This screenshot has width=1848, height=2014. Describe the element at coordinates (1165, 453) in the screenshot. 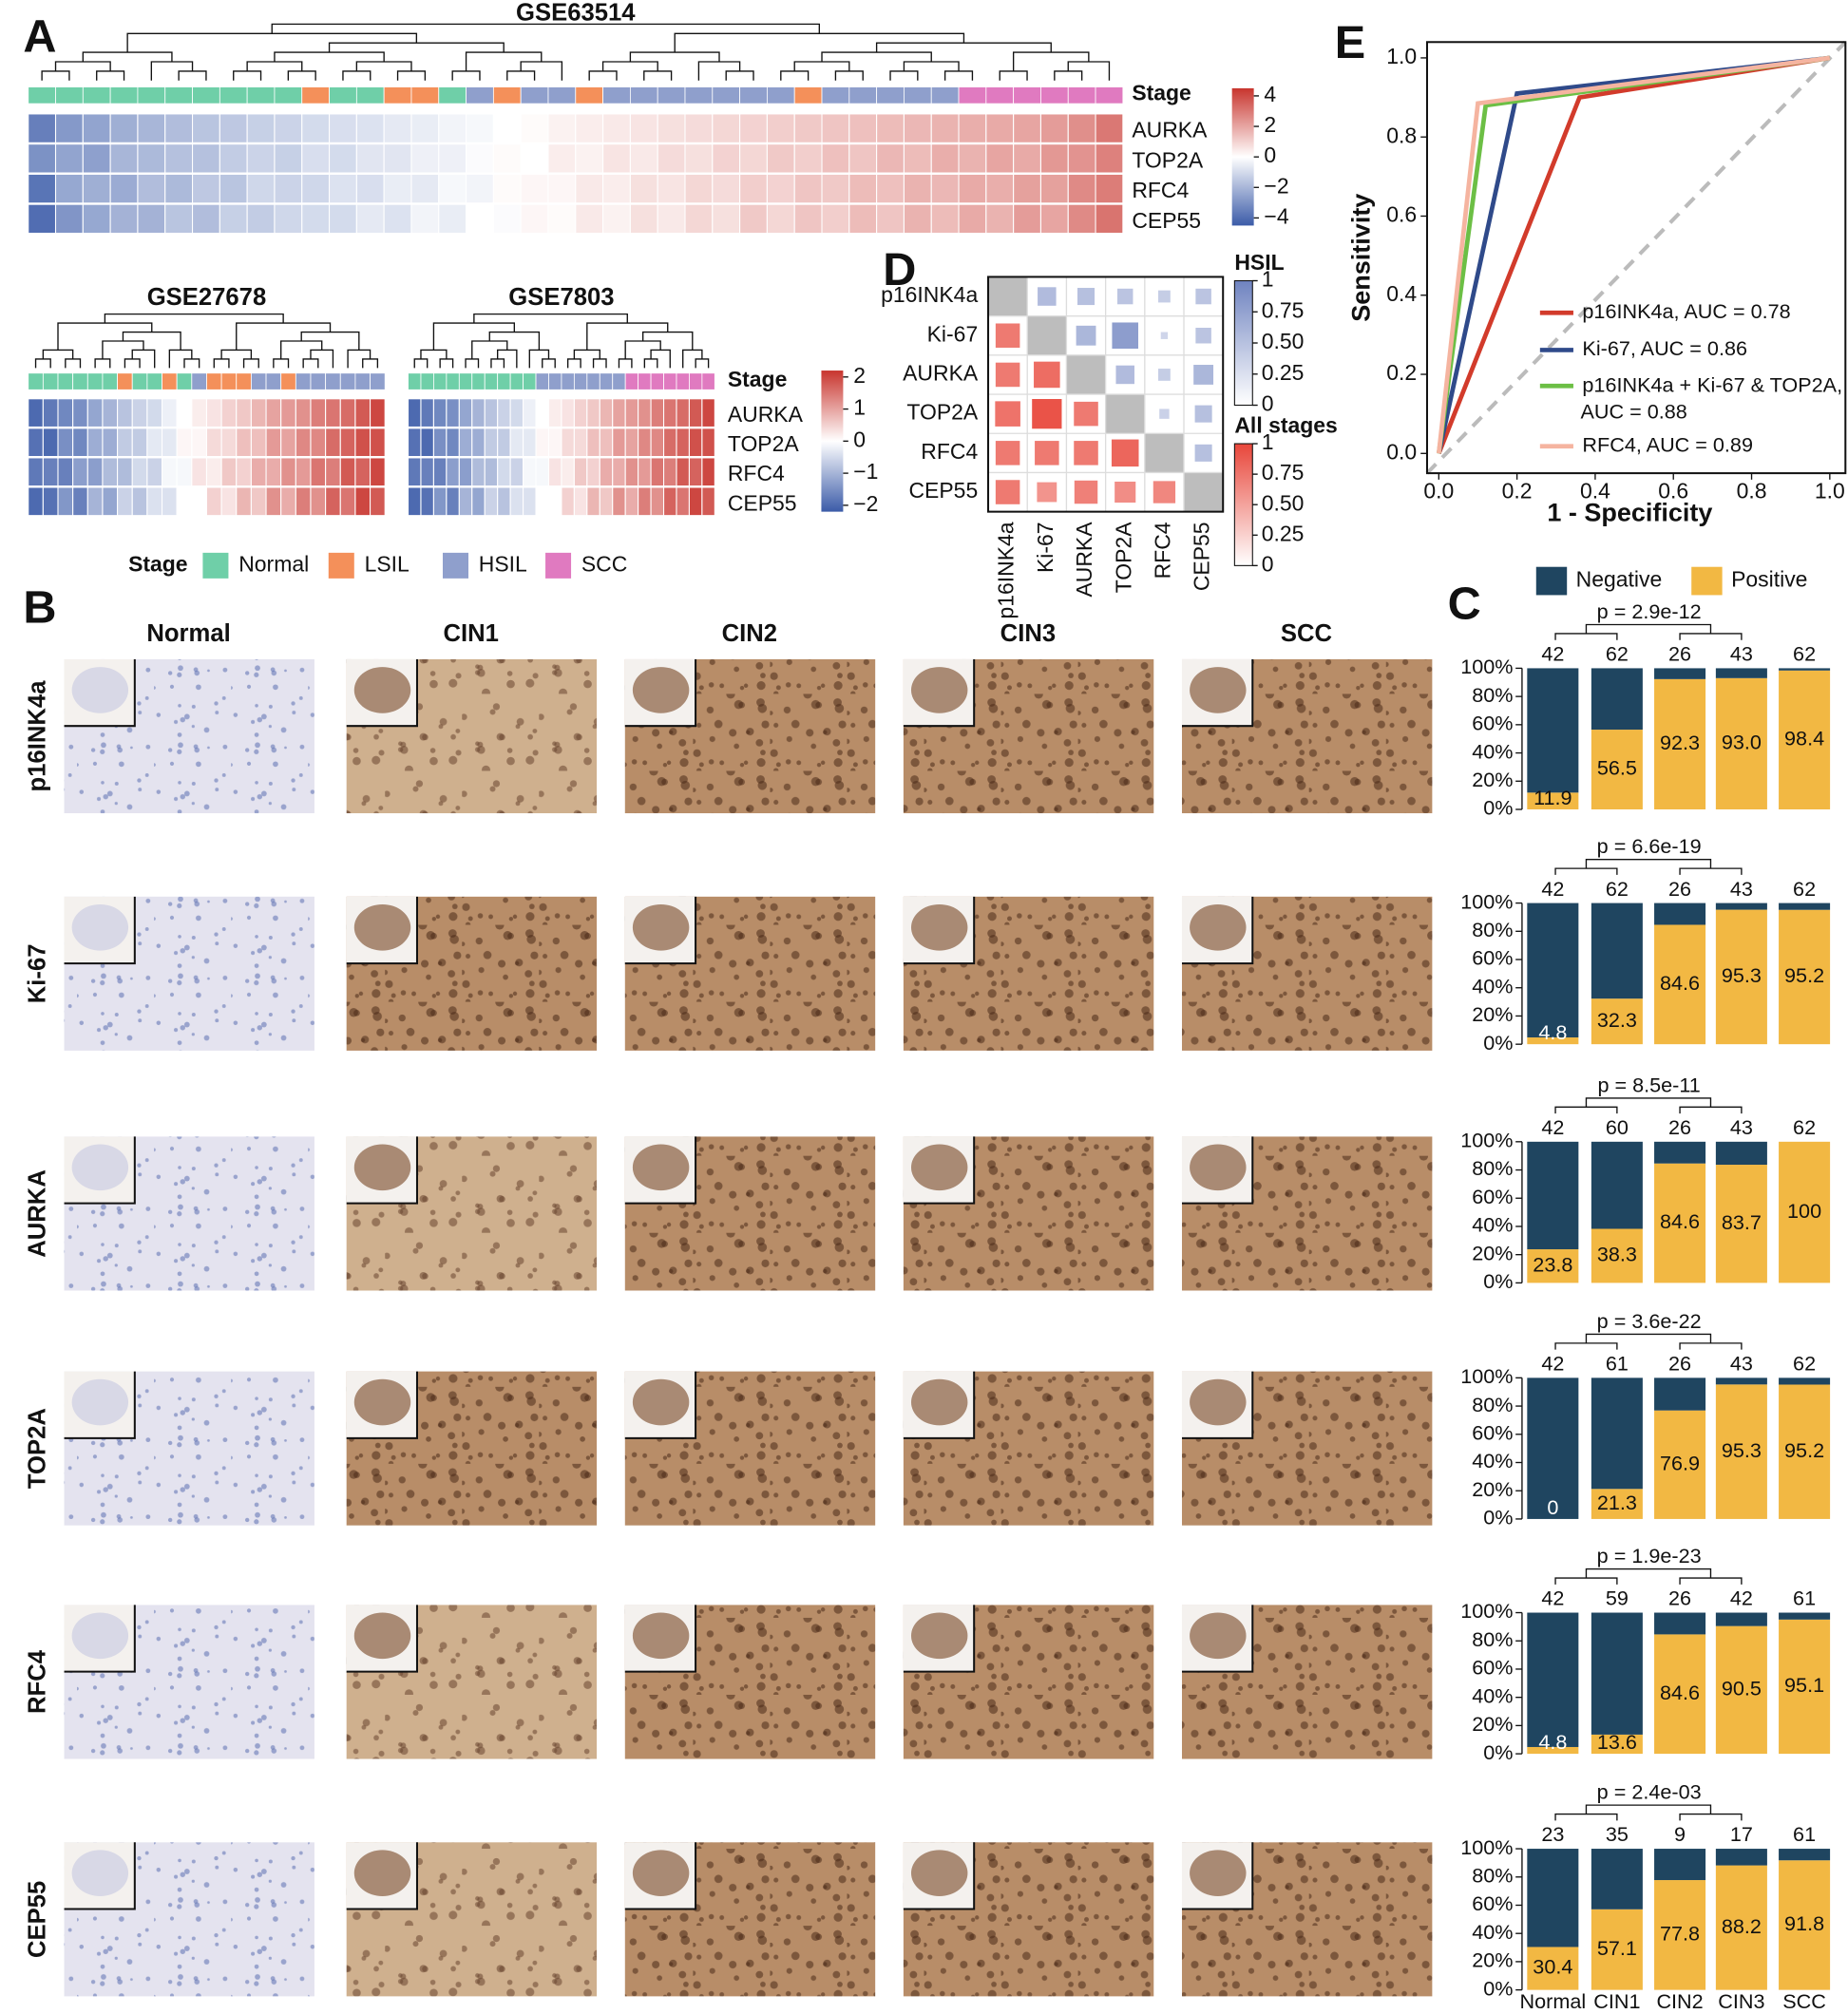

I see `diagonal-cell` at that location.